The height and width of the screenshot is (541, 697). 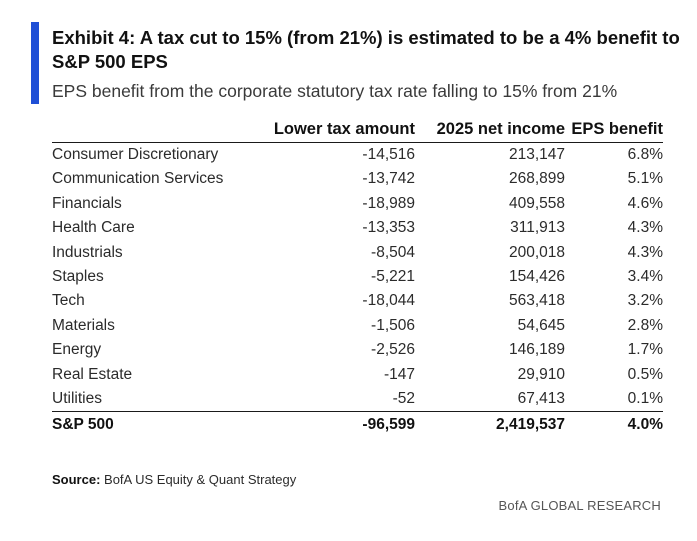 I want to click on cell-net-income: 563,418, so click(x=536, y=301).